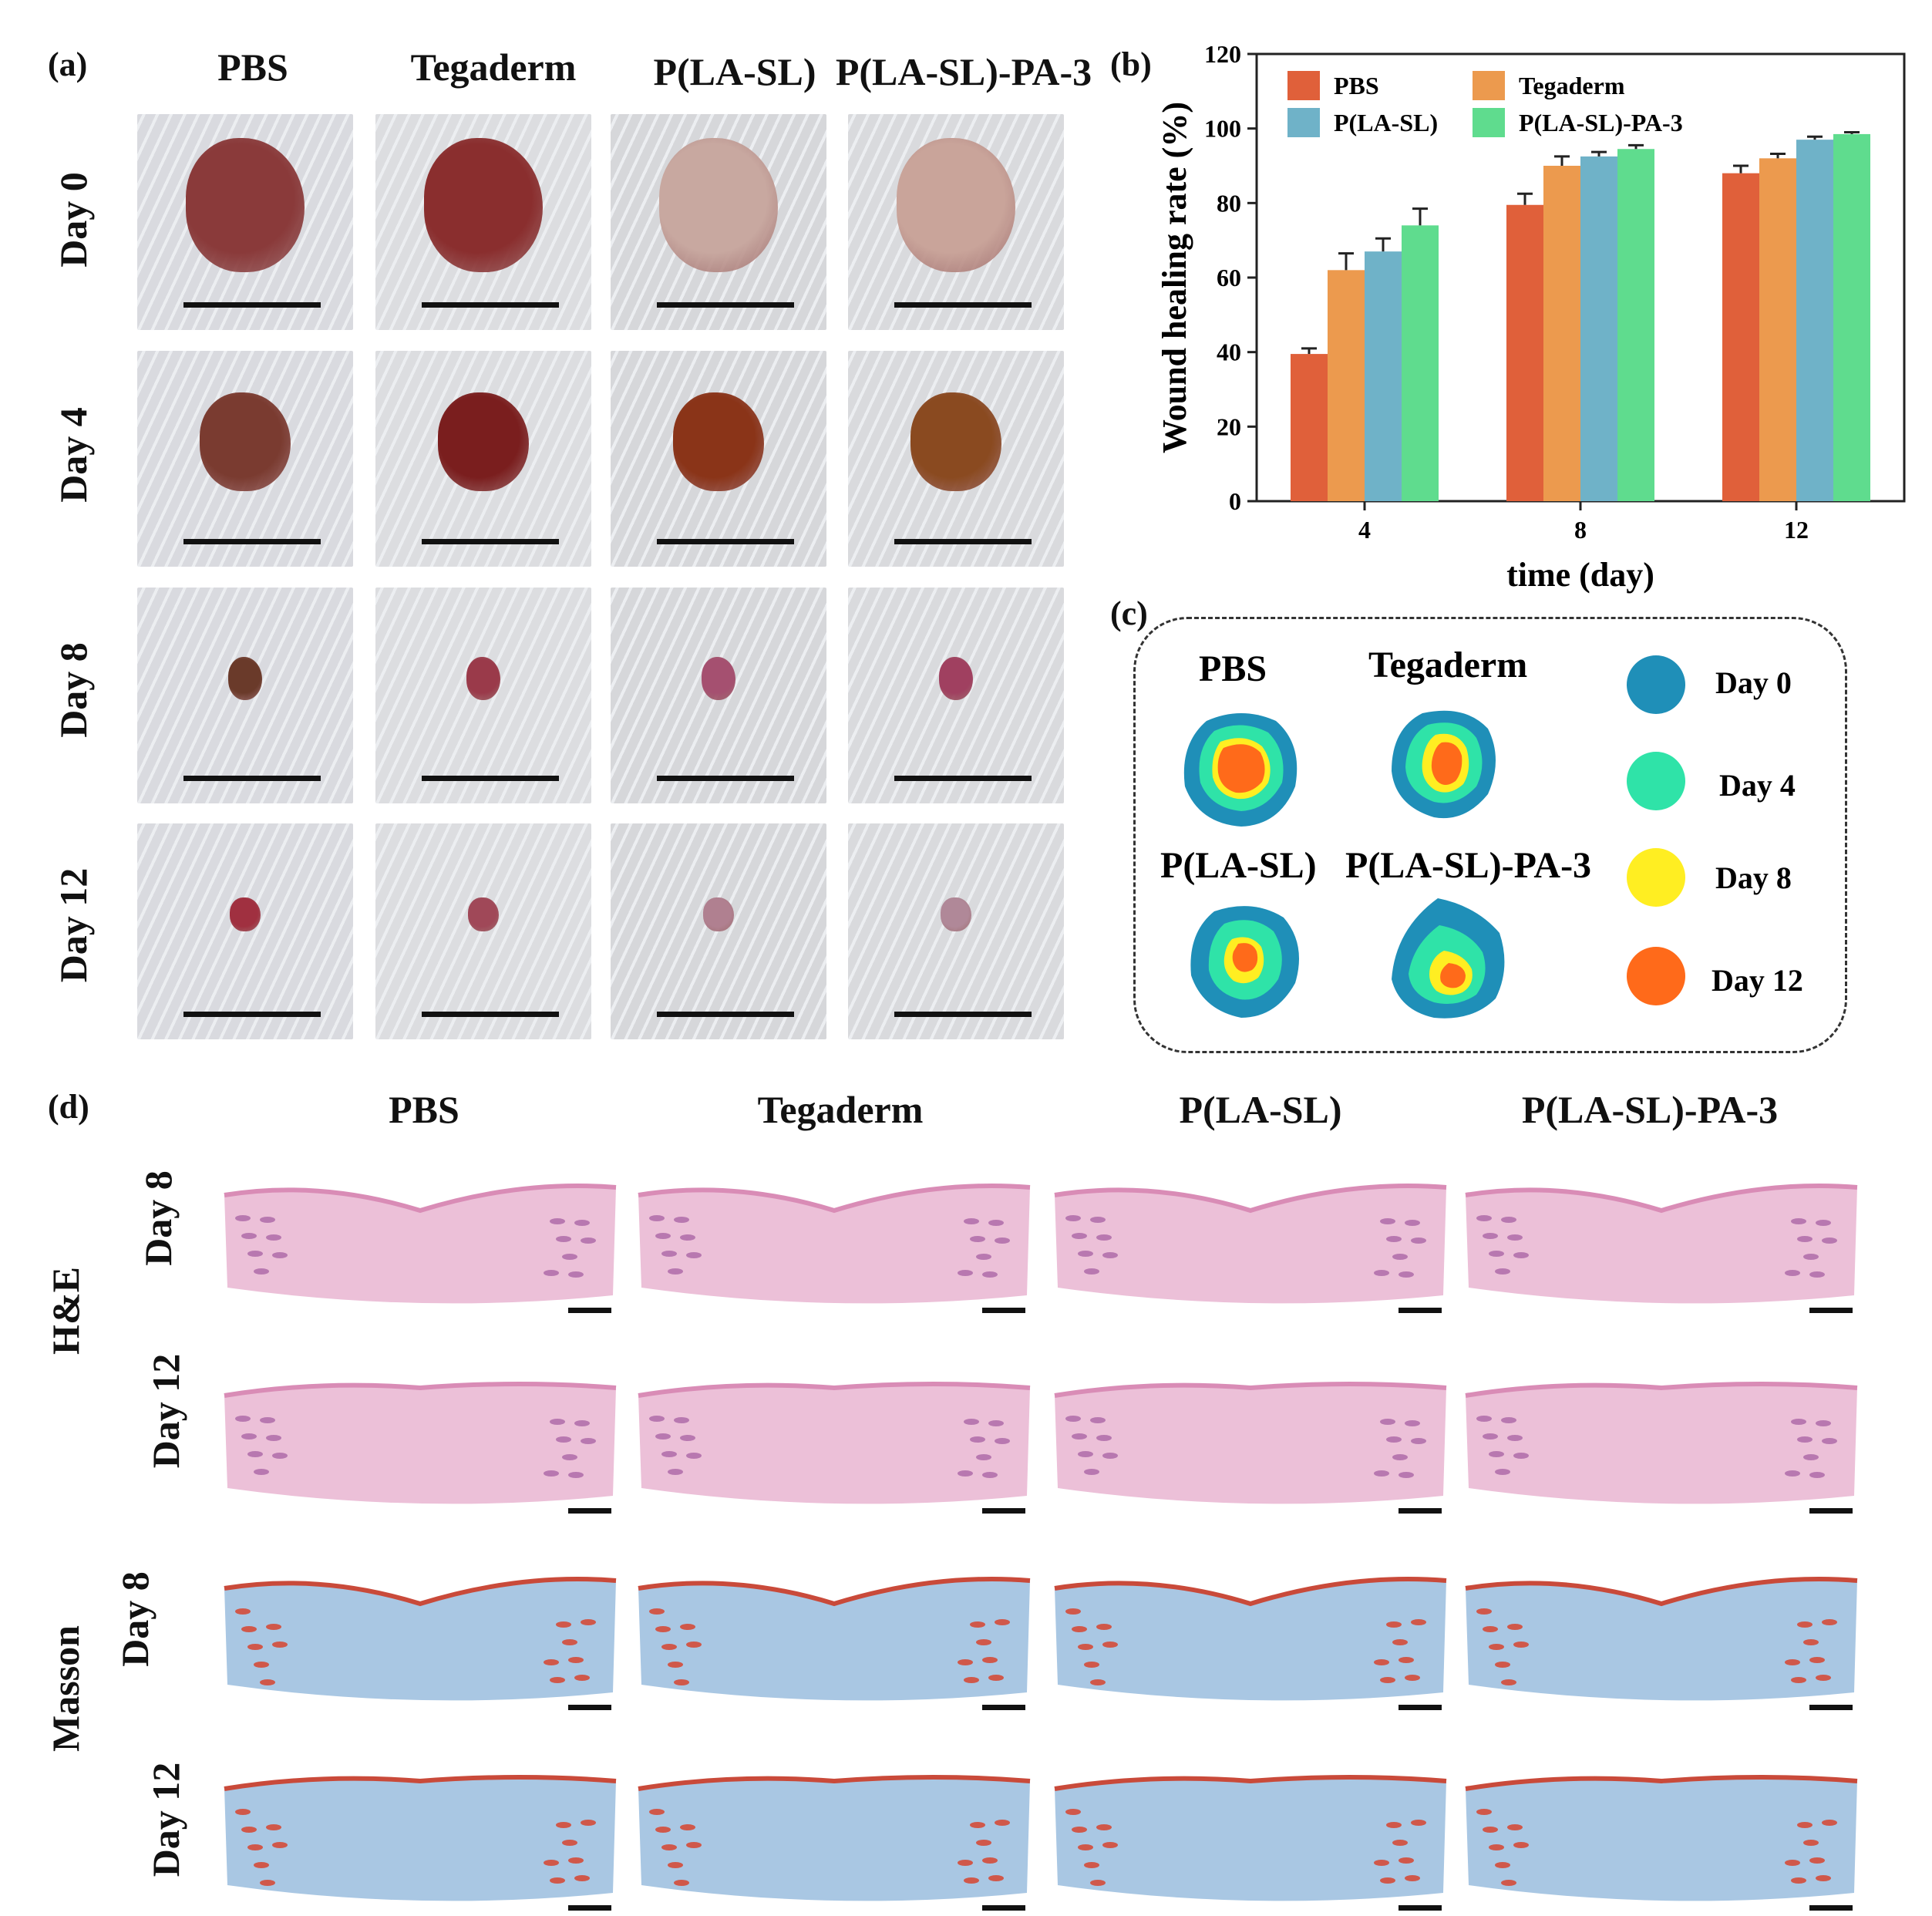 The width and height of the screenshot is (1932, 1916). Describe the element at coordinates (963, 71) in the screenshot. I see `panel-a-col-plaslpa3: P(LA-SL)-PA-3` at that location.